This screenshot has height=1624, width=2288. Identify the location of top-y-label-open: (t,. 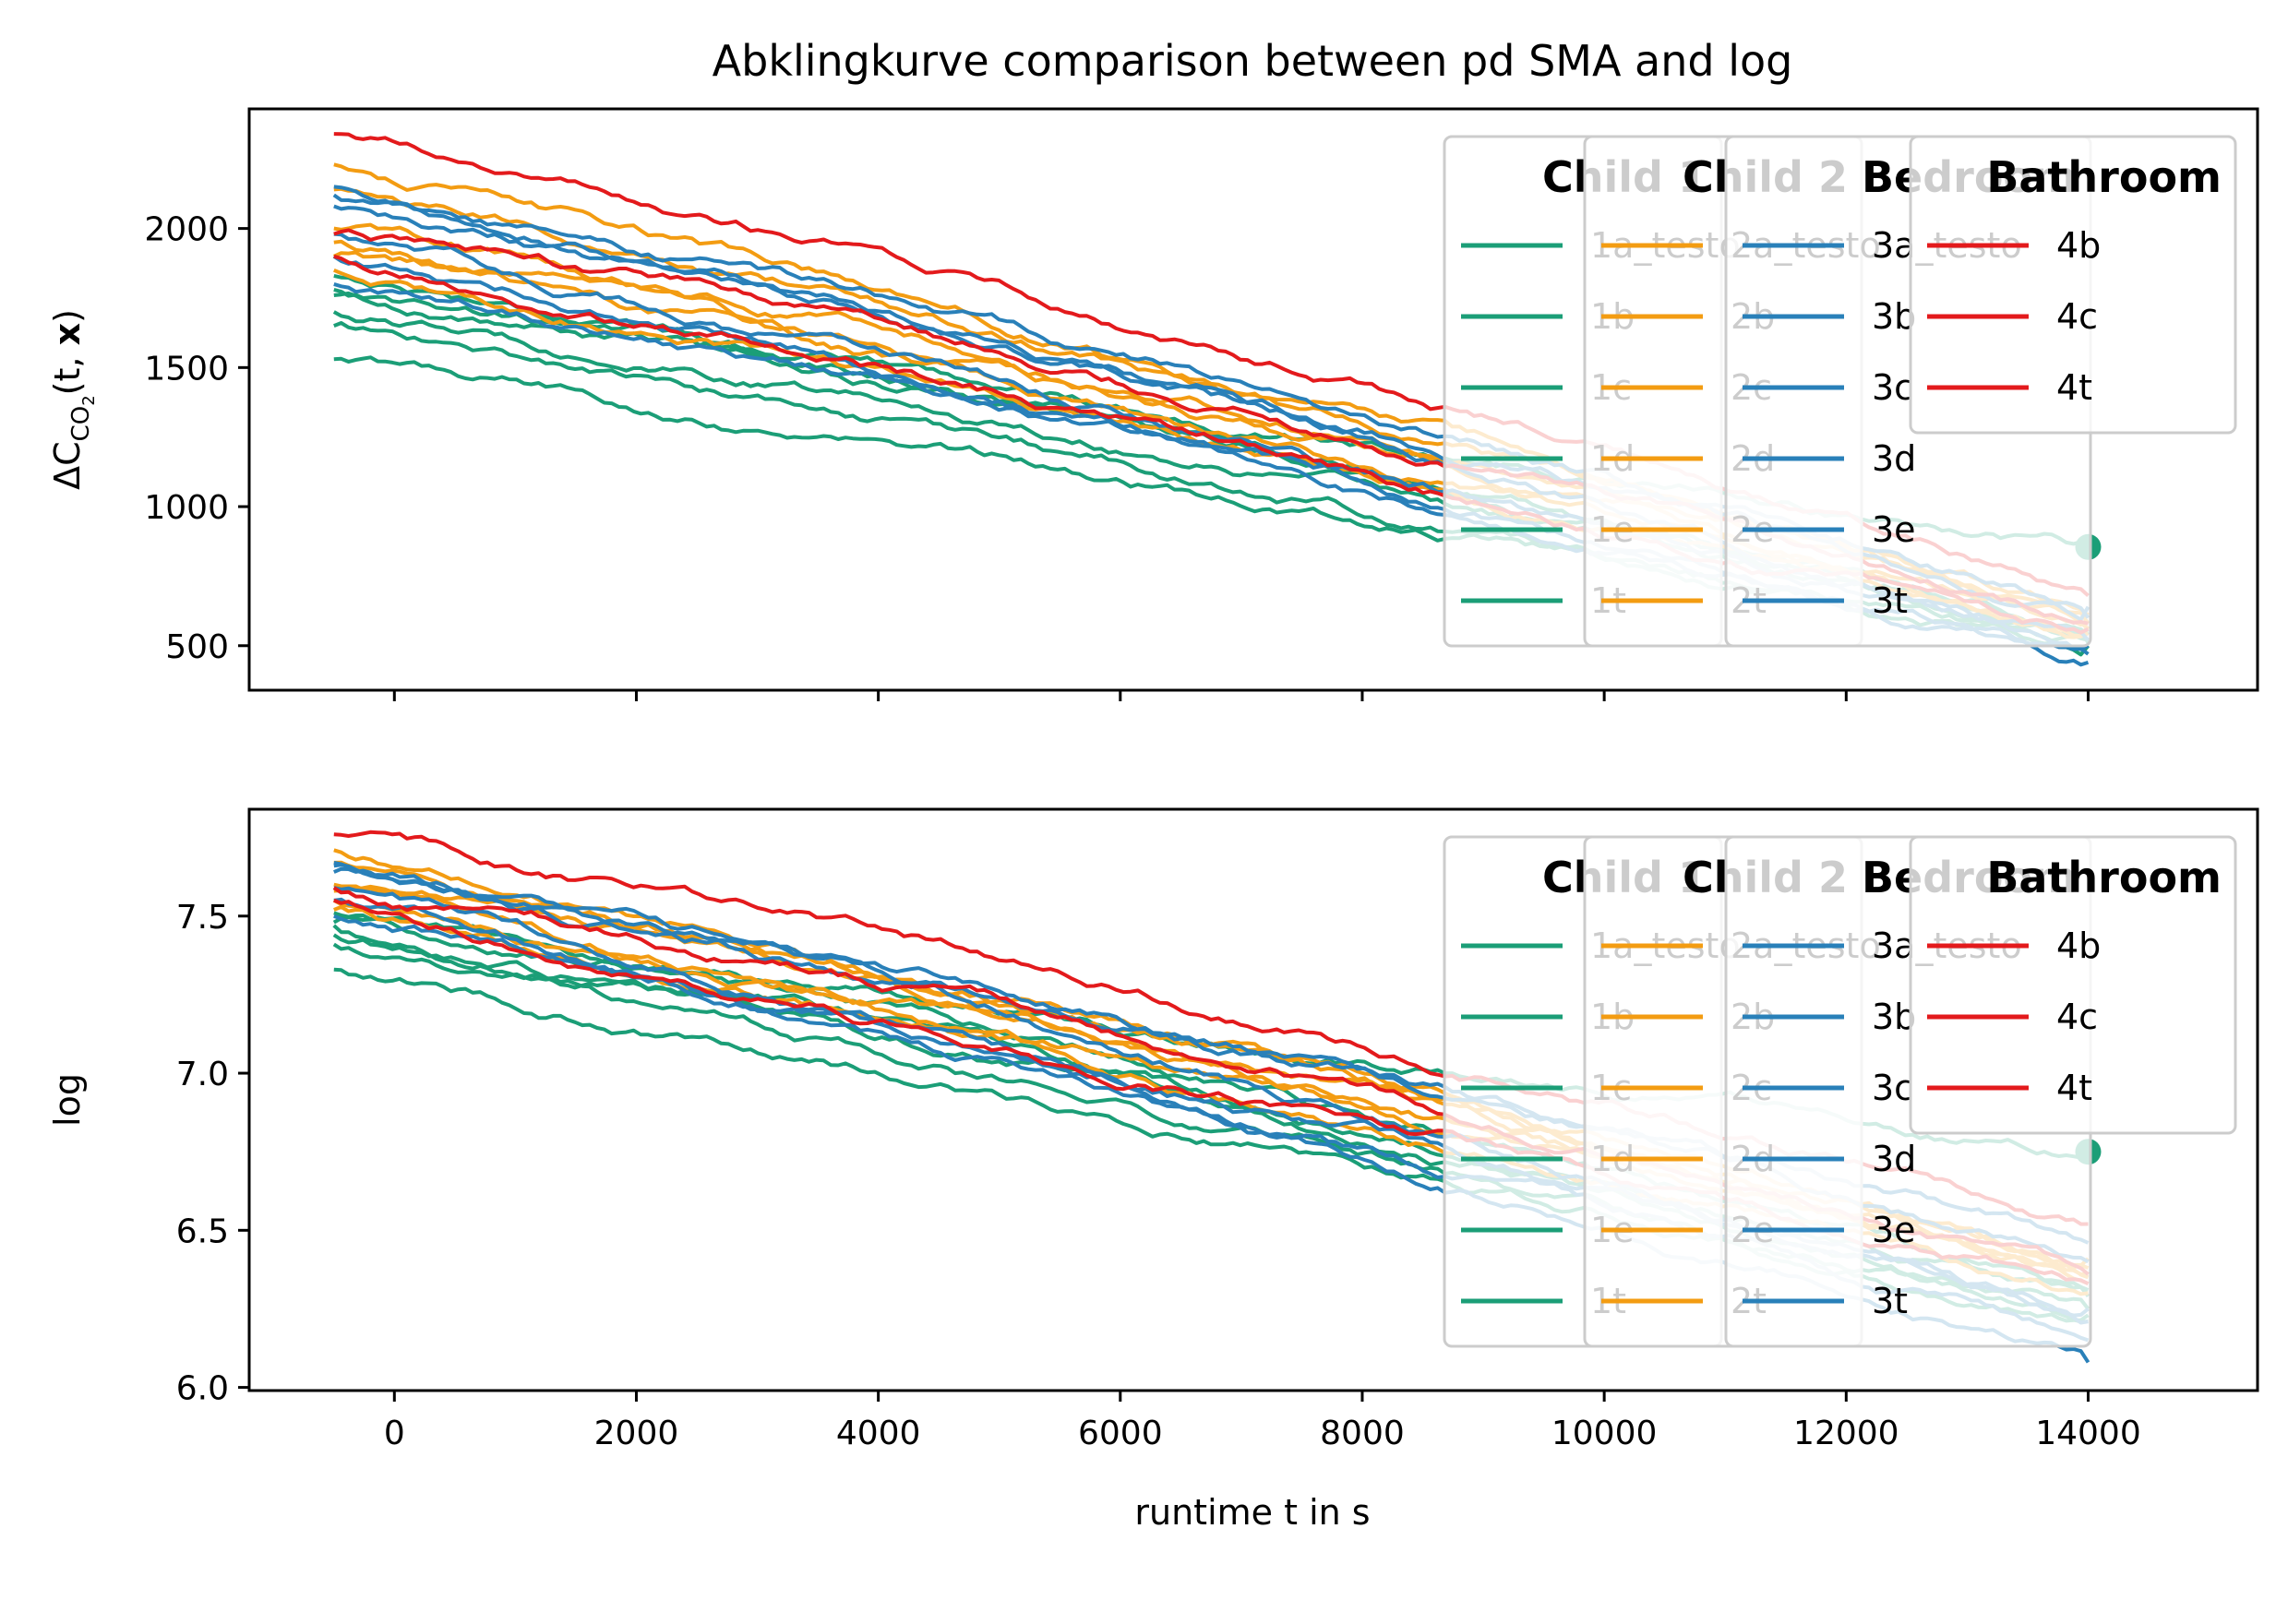
(67, 370).